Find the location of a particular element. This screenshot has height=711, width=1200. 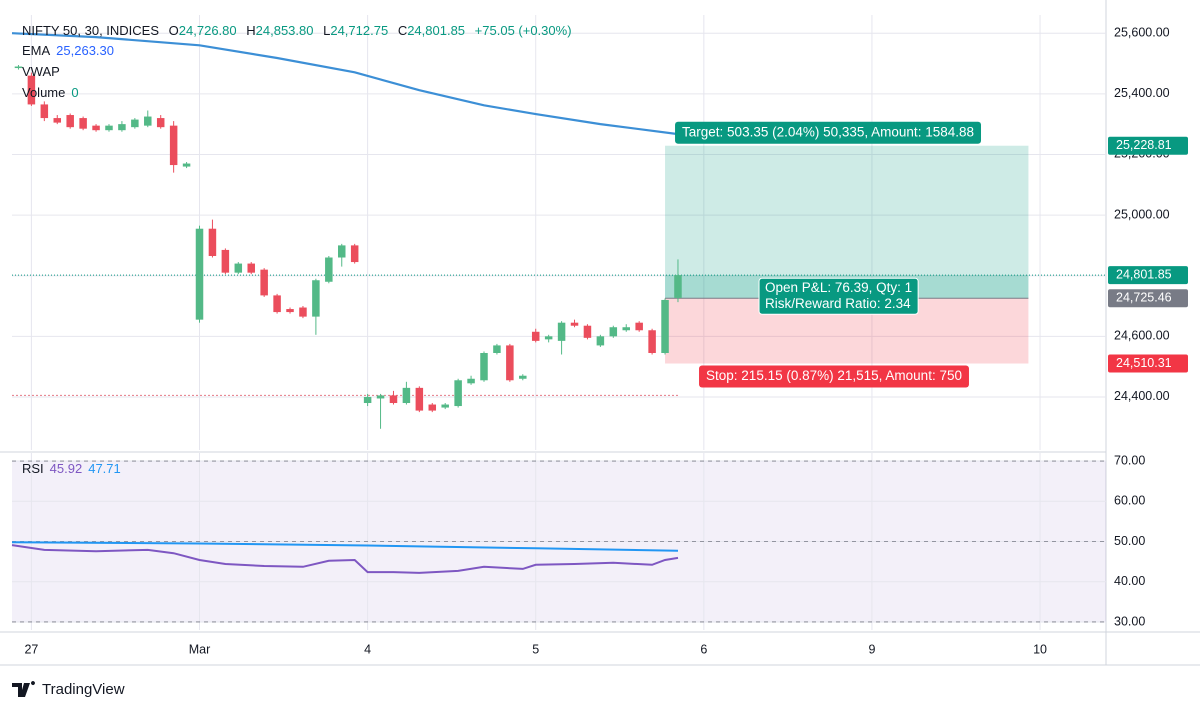

price-tag: 24,725.46 is located at coordinates (1144, 298).